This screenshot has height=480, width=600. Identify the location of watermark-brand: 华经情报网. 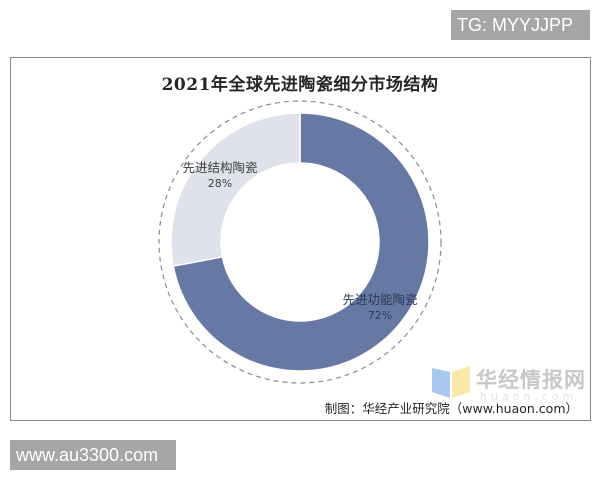
(531, 380).